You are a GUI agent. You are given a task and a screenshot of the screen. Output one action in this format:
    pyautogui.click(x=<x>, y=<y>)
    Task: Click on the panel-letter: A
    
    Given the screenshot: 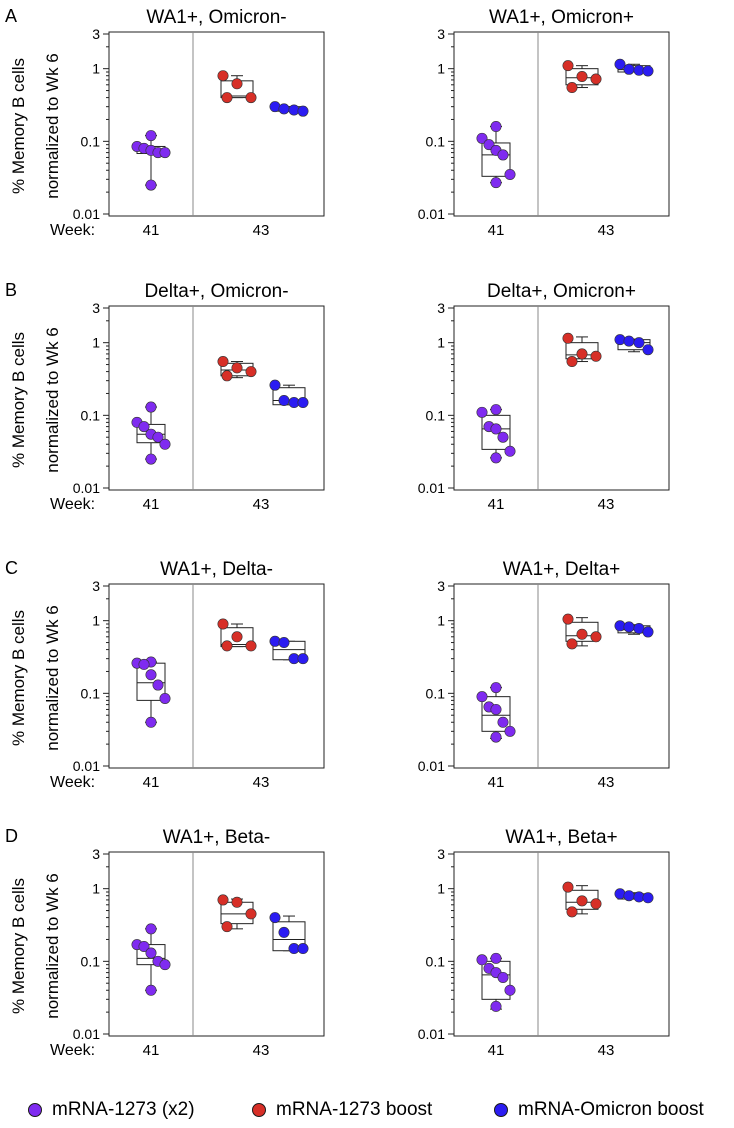 What is the action you would take?
    pyautogui.click(x=11, y=16)
    